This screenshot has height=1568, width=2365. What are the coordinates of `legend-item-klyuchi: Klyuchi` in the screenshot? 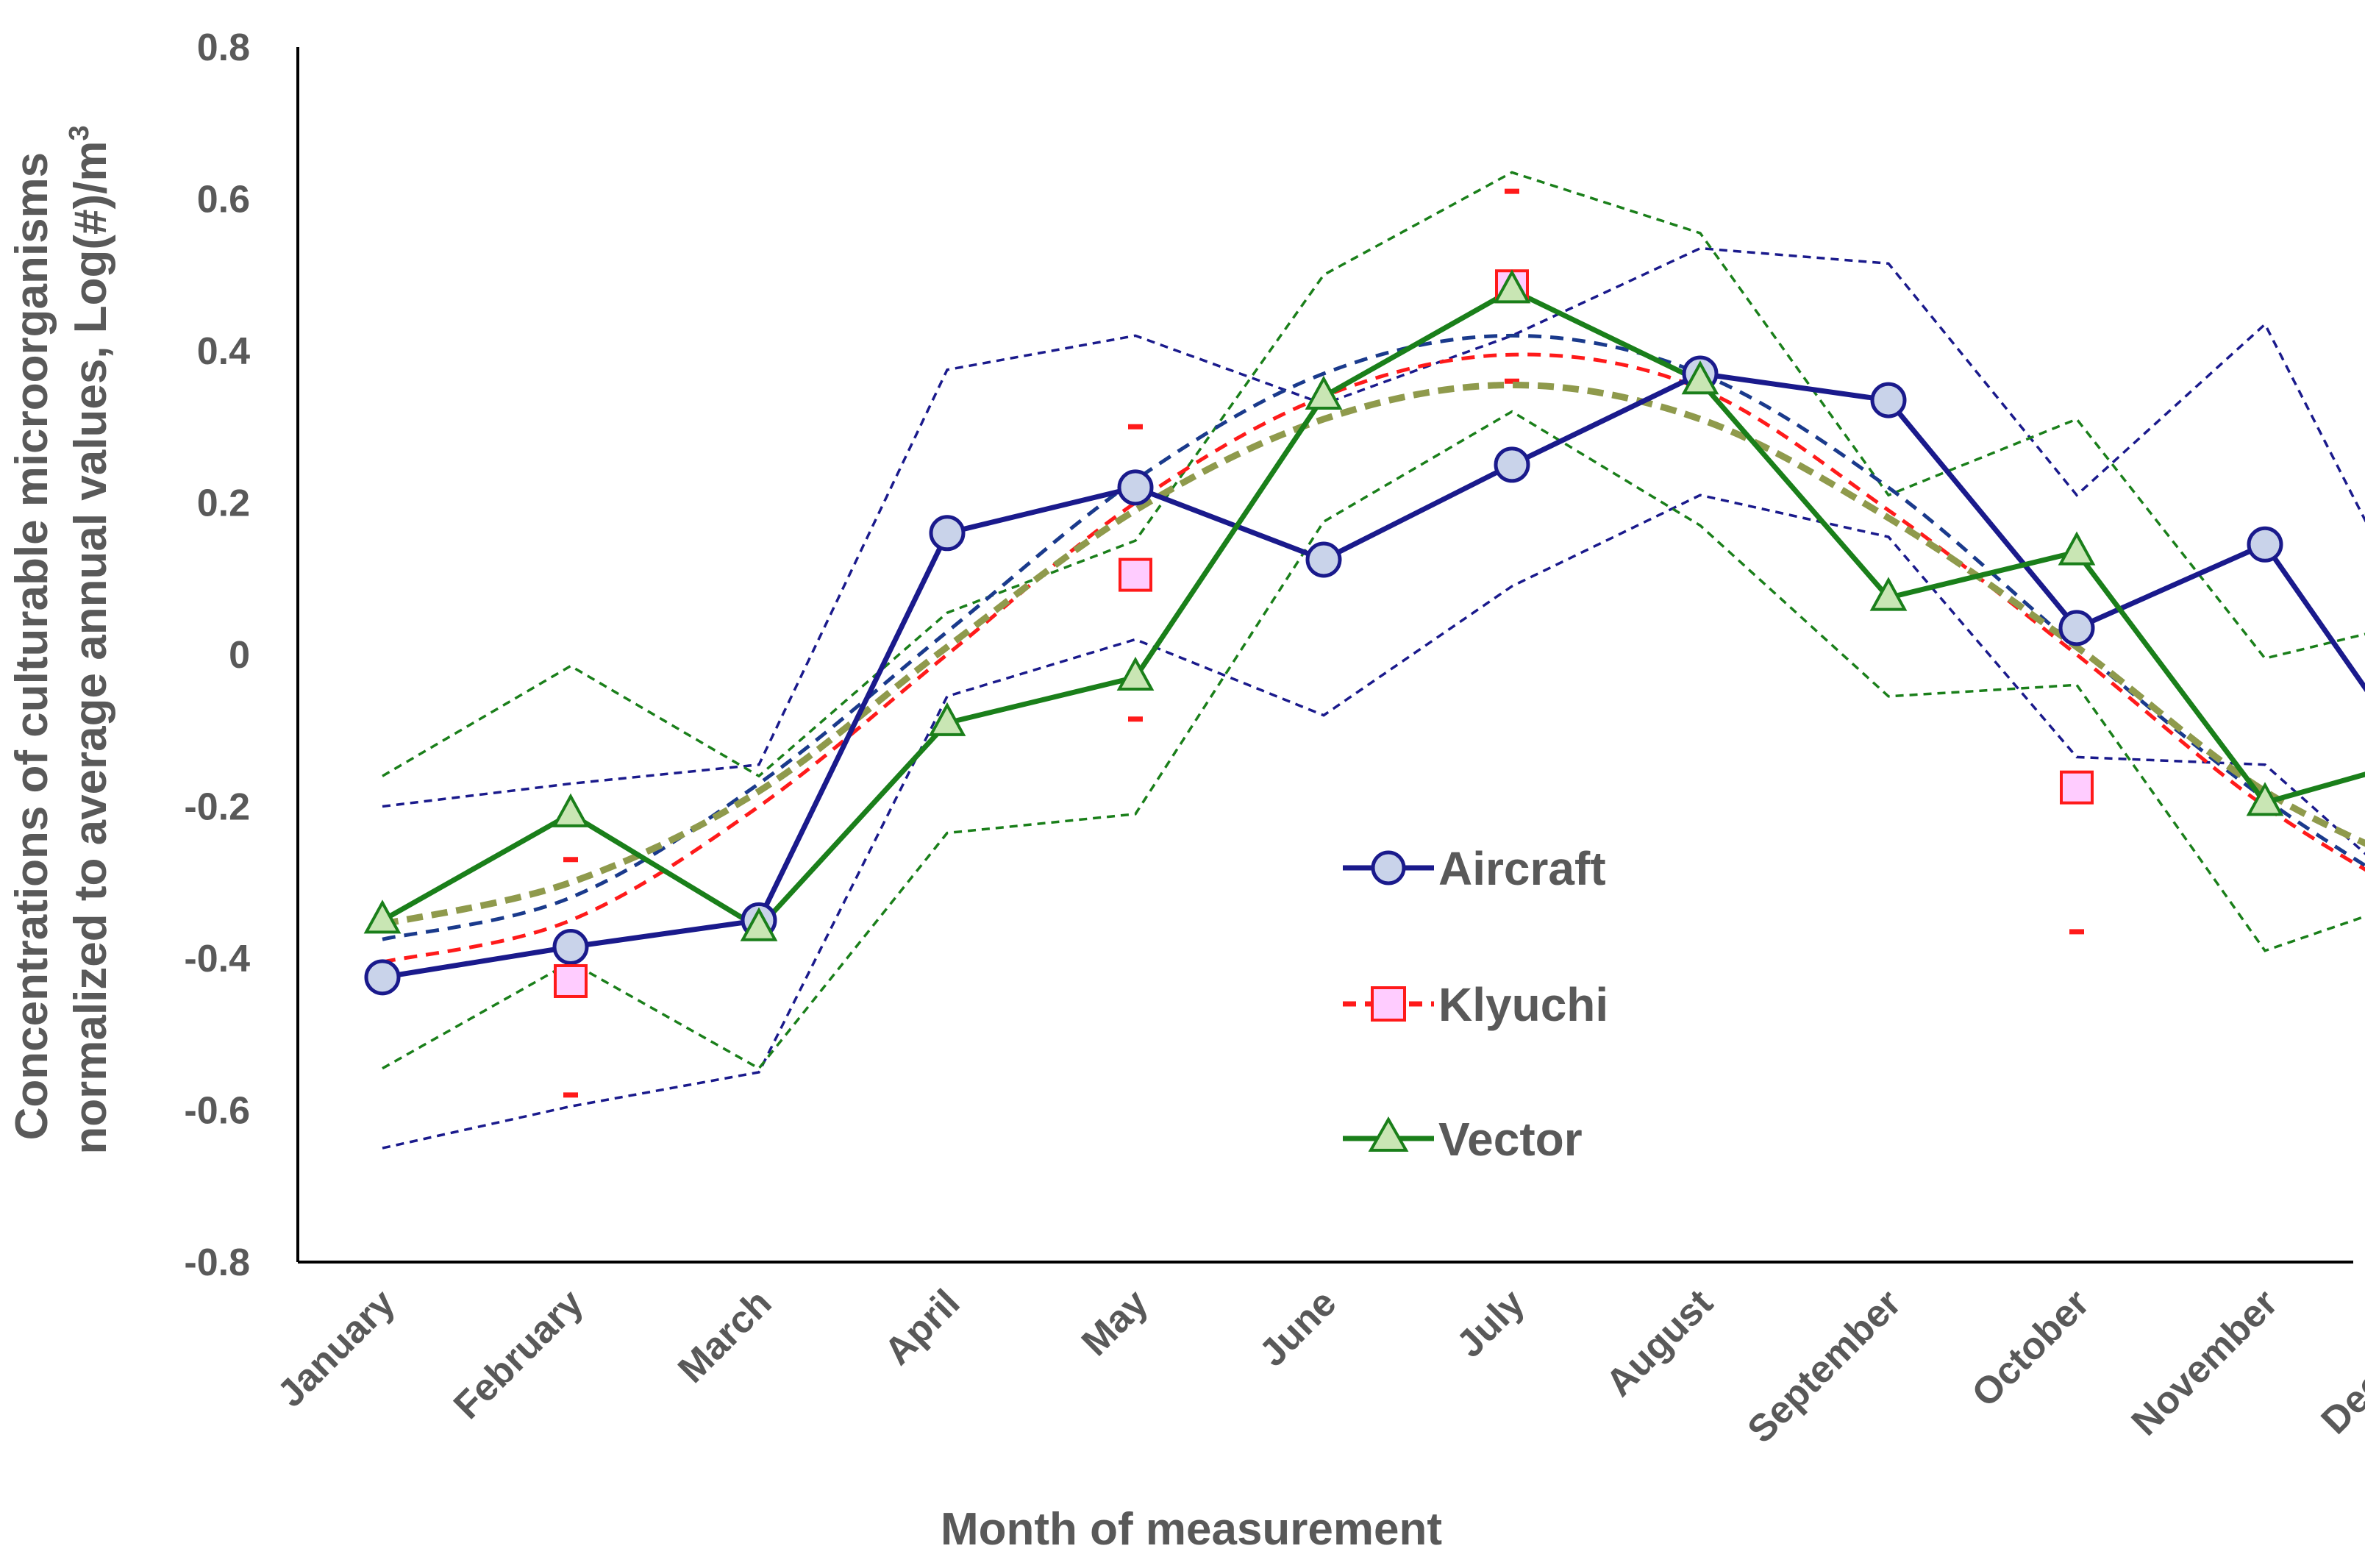 It's located at (1475, 1004).